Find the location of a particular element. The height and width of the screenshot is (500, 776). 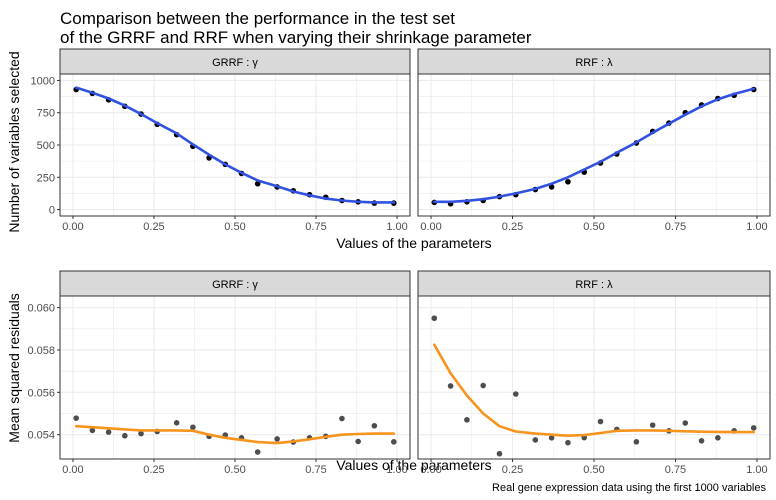

y-tick-label: 1000 is located at coordinates (43, 81).